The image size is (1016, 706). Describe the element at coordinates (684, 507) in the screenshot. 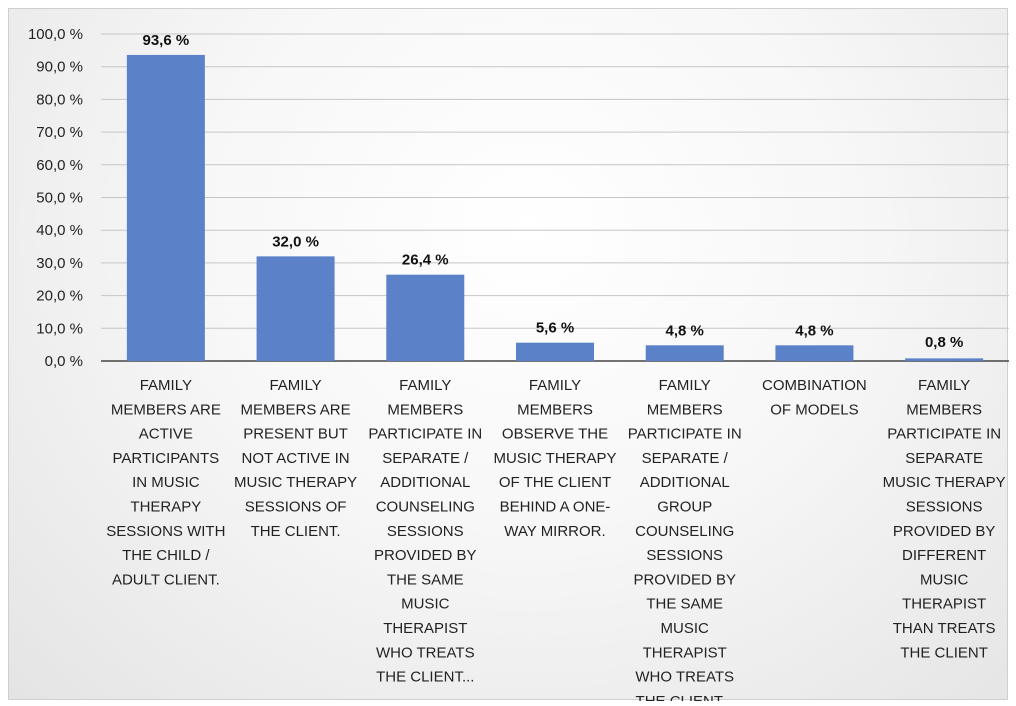

I see `category-label-line: GROUP` at that location.